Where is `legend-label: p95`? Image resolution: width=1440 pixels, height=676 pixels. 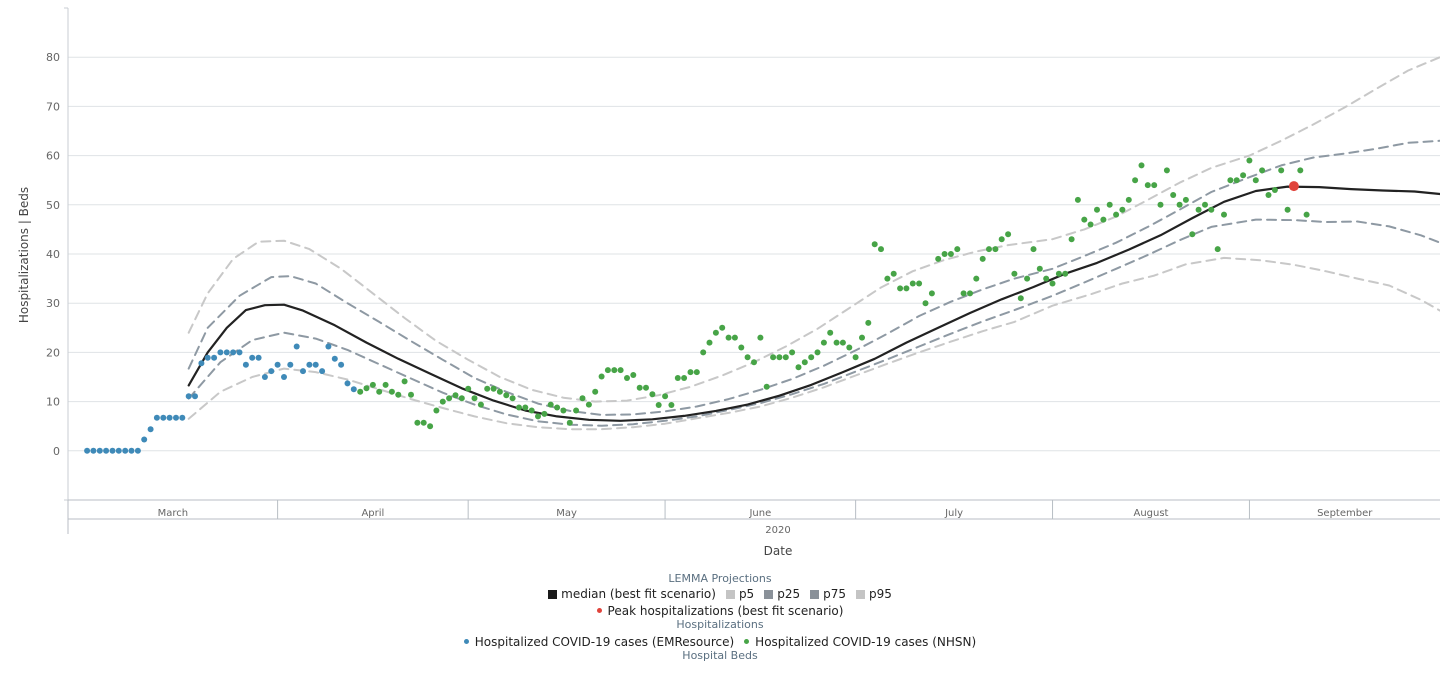
legend-label: p95 is located at coordinates (880, 594).